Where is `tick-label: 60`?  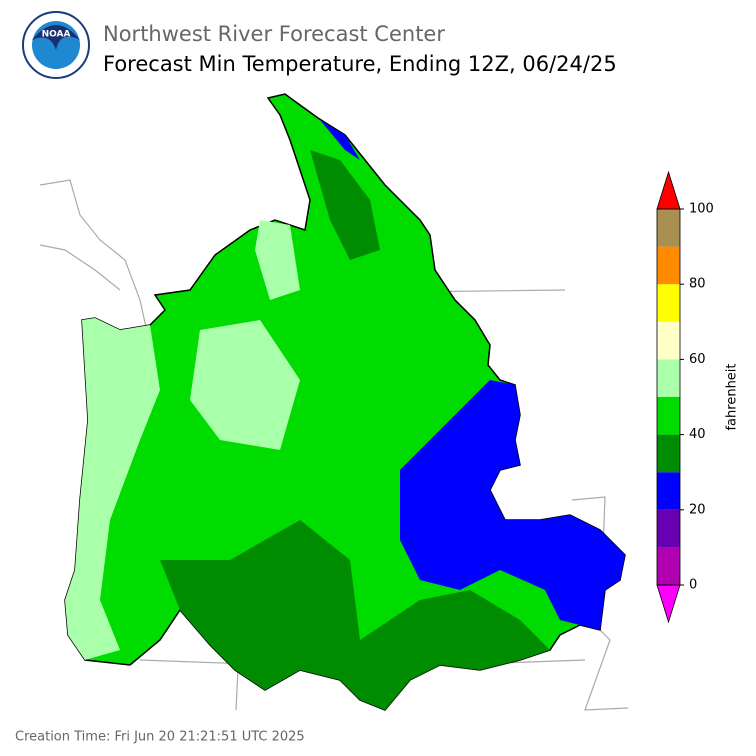 tick-label: 60 is located at coordinates (697, 359).